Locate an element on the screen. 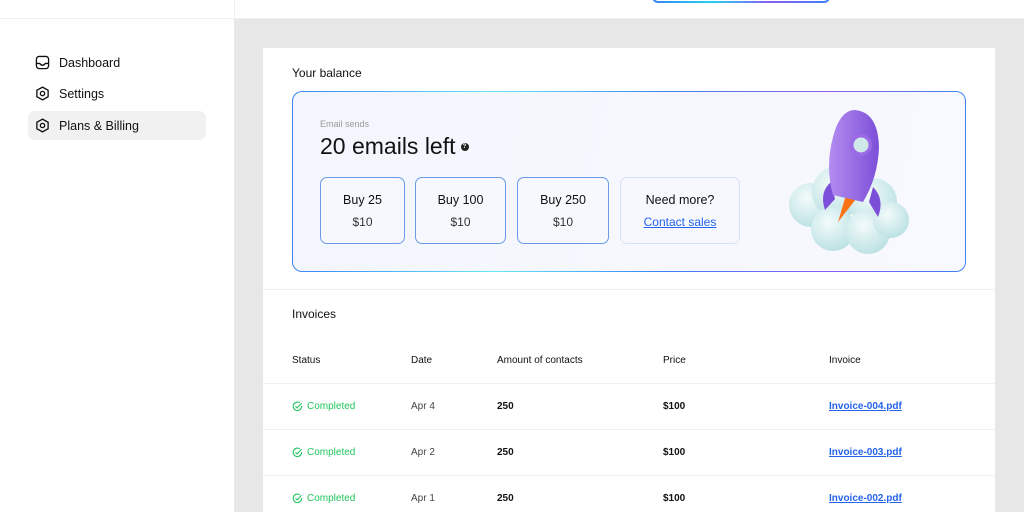 This screenshot has width=1024, height=518. option-label: Buy 25 is located at coordinates (362, 199).